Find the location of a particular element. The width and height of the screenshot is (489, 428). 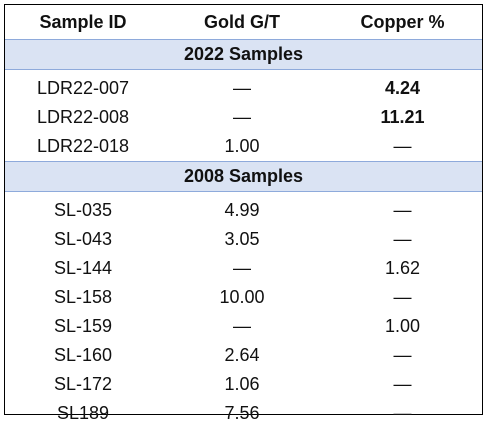

table-row: LDR22-018 1.00 — is located at coordinates (243, 147).